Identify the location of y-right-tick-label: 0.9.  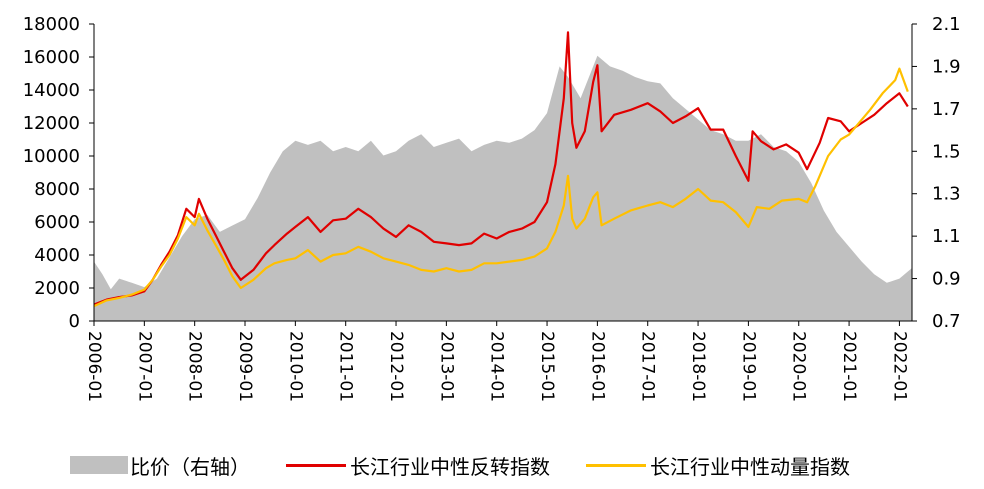
(946, 279).